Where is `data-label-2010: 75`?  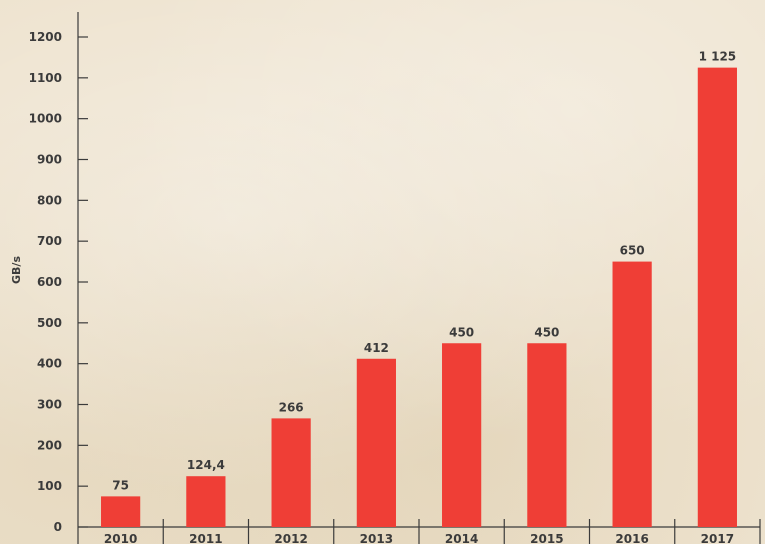
data-label-2010: 75 is located at coordinates (120, 485).